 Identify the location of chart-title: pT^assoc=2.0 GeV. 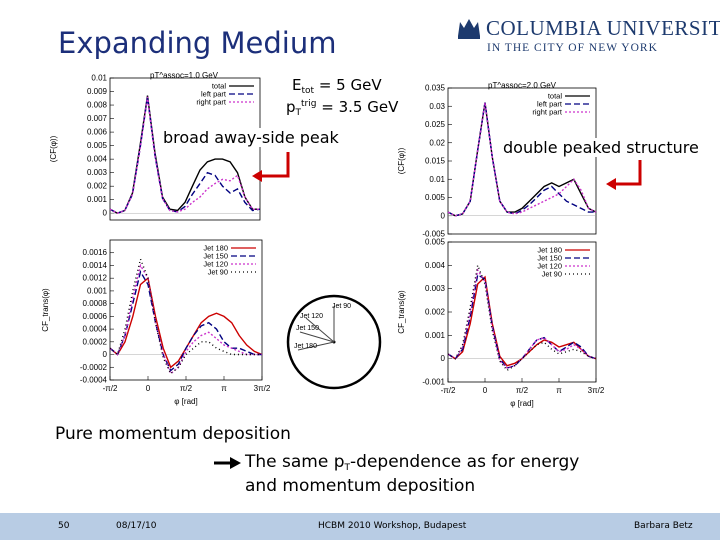
(522, 85).